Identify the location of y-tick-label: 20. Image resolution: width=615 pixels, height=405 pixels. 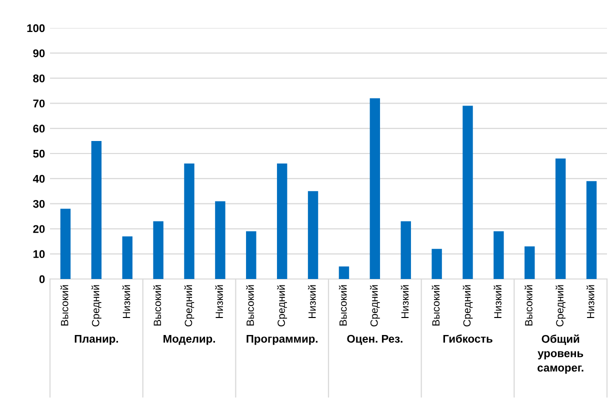
(39, 229).